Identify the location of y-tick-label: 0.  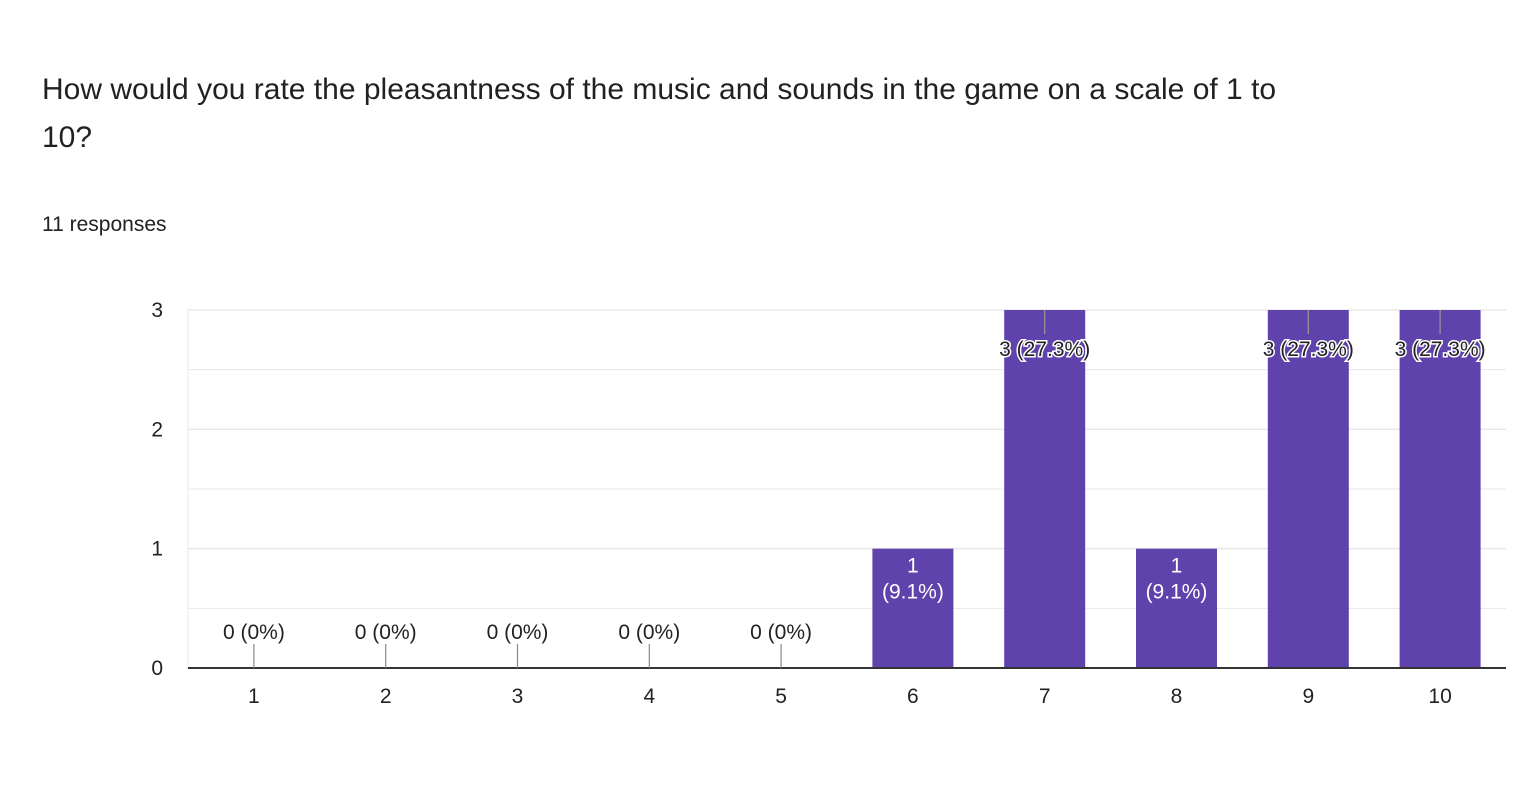
(157, 668).